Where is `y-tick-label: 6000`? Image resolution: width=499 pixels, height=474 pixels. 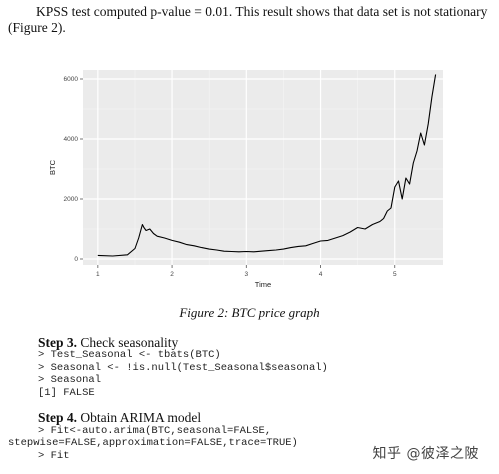
y-tick-label: 6000 is located at coordinates (71, 79).